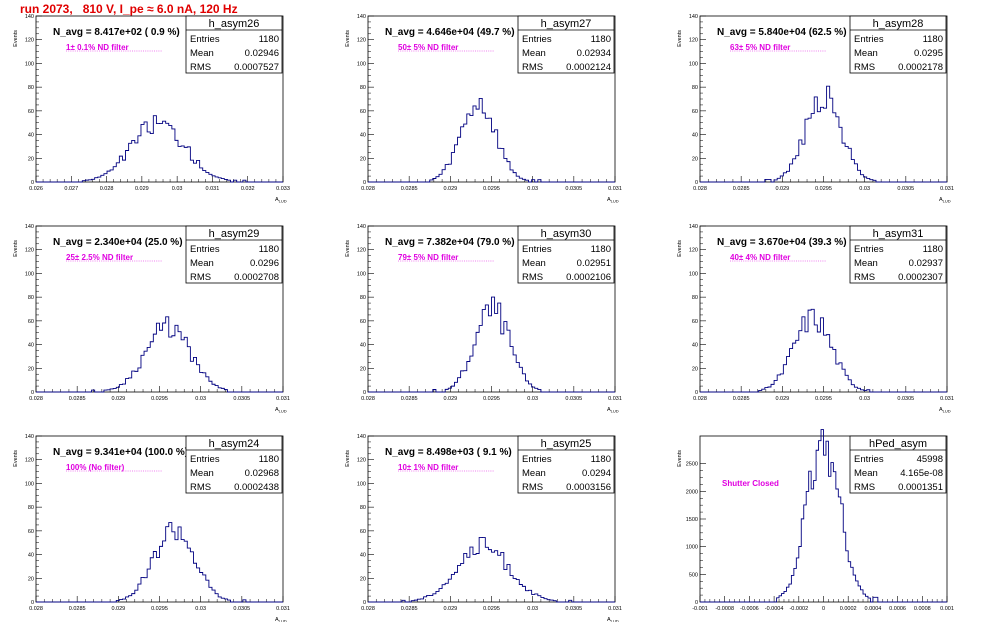 The width and height of the screenshot is (996, 622). Describe the element at coordinates (95, 467) in the screenshot. I see `filter-note: 100% (No filter)` at that location.